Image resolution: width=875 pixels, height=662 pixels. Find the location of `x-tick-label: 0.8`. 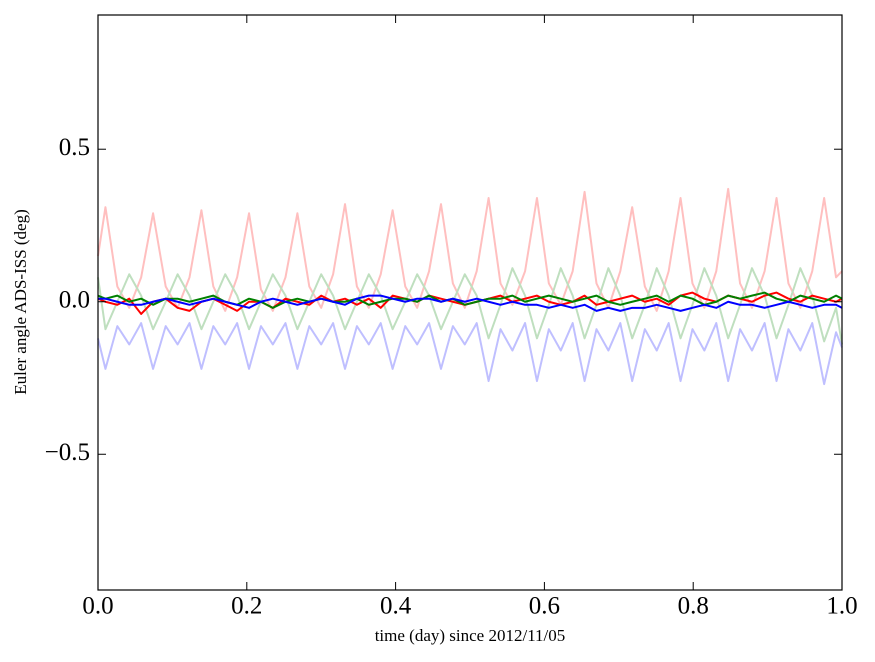

x-tick-label: 0.8 is located at coordinates (693, 606).